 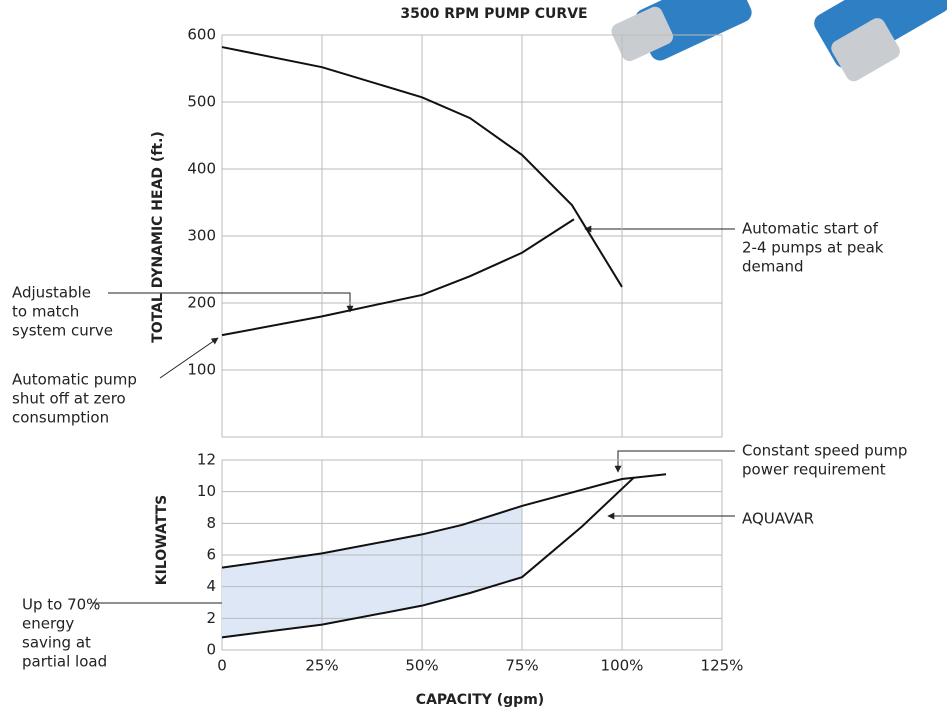 I want to click on y-tick-label: 300, so click(x=201, y=236).